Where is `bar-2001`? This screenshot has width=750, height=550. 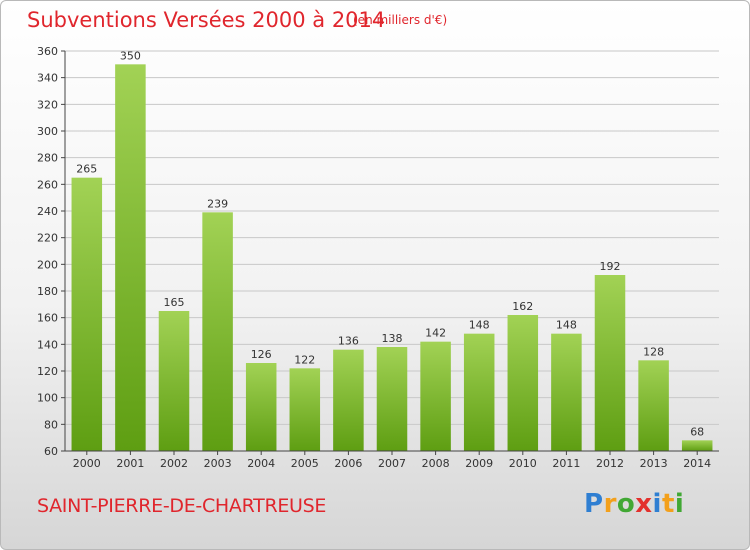
bar-2001 is located at coordinates (130, 258).